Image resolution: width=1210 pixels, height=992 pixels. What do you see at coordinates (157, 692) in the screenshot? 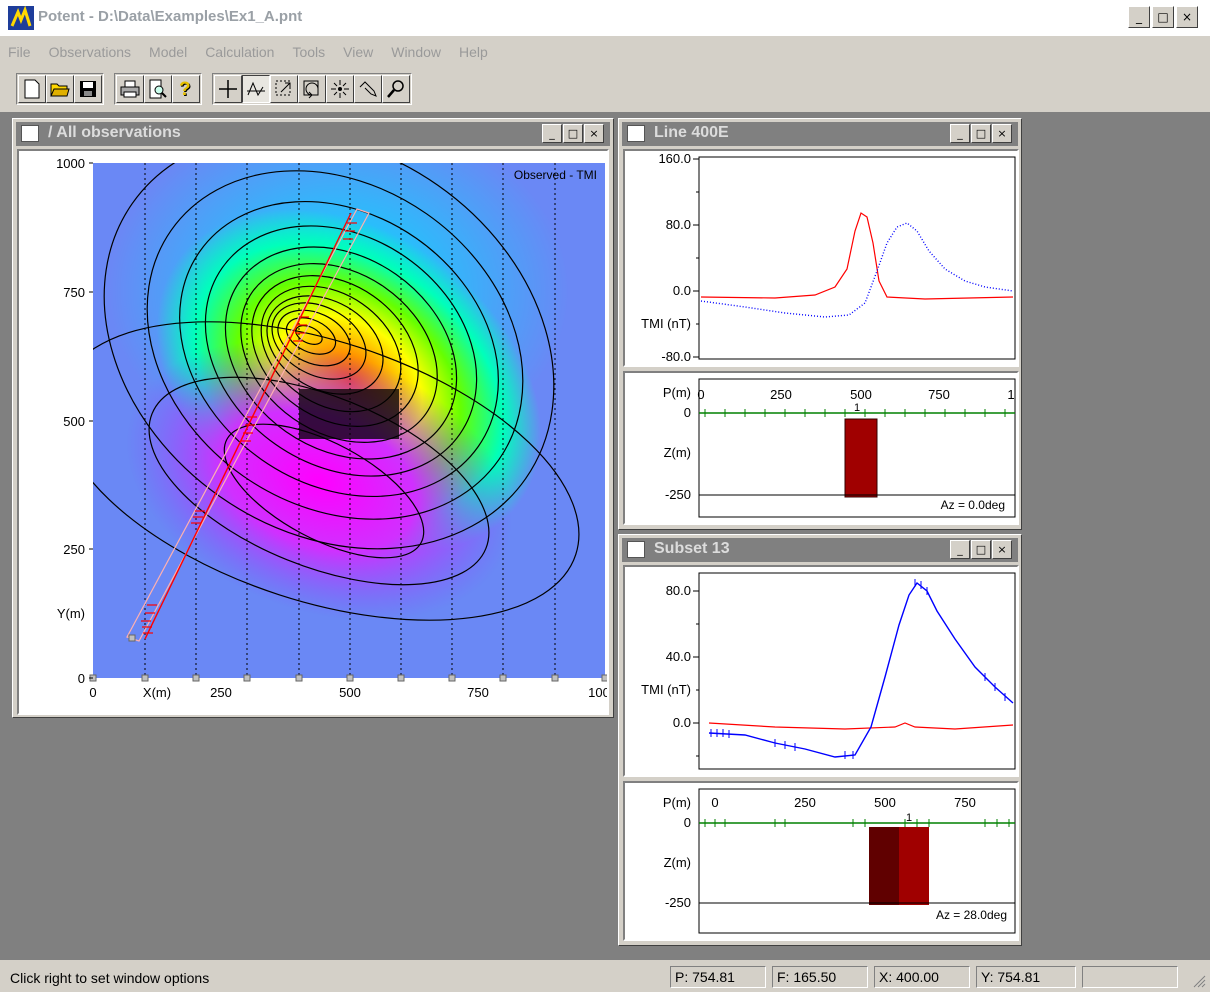
I see `x-axis-label: X(m)` at bounding box center [157, 692].